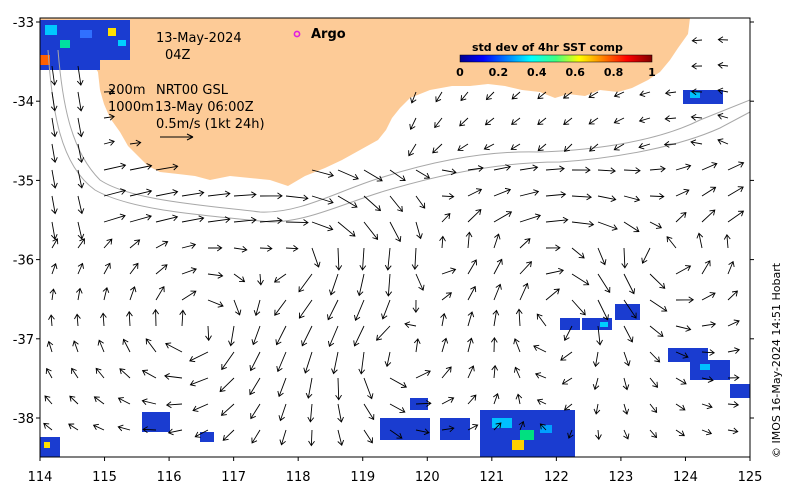  I want to click on x-axis: 114 115 116 117 118 119 120 121 122 123 124 125, so click(395, 471).